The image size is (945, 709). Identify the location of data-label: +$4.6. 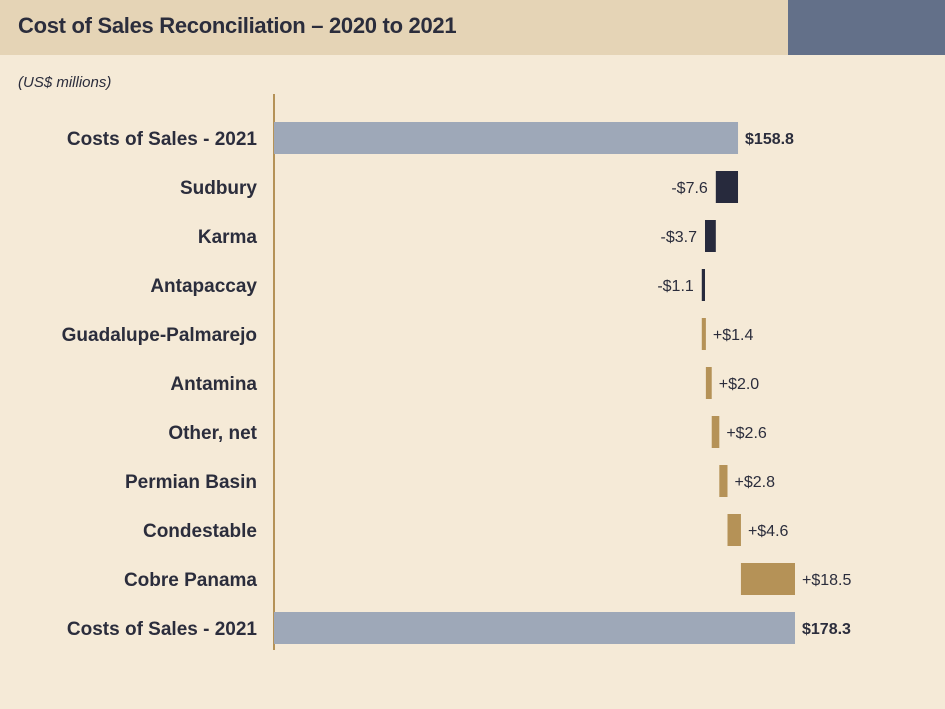
(768, 531).